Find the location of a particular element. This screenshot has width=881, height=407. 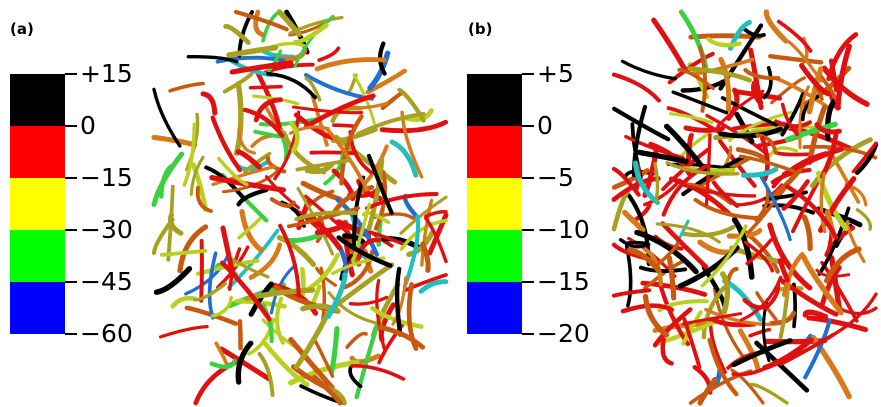

colorbar-tick is located at coordinates (71, 230).